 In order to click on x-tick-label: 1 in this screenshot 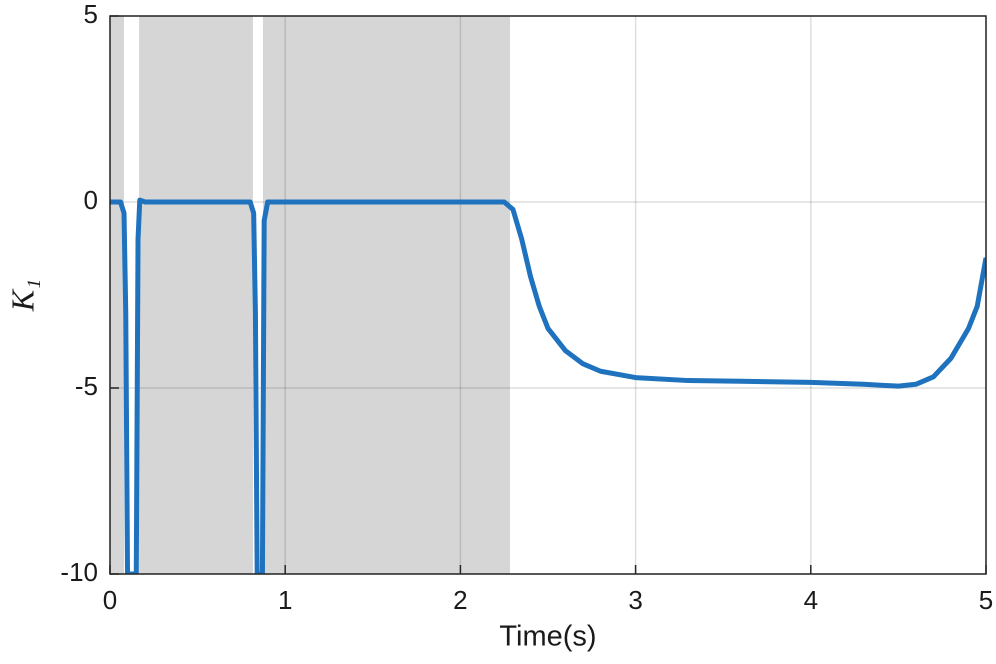, I will do `click(285, 600)`.